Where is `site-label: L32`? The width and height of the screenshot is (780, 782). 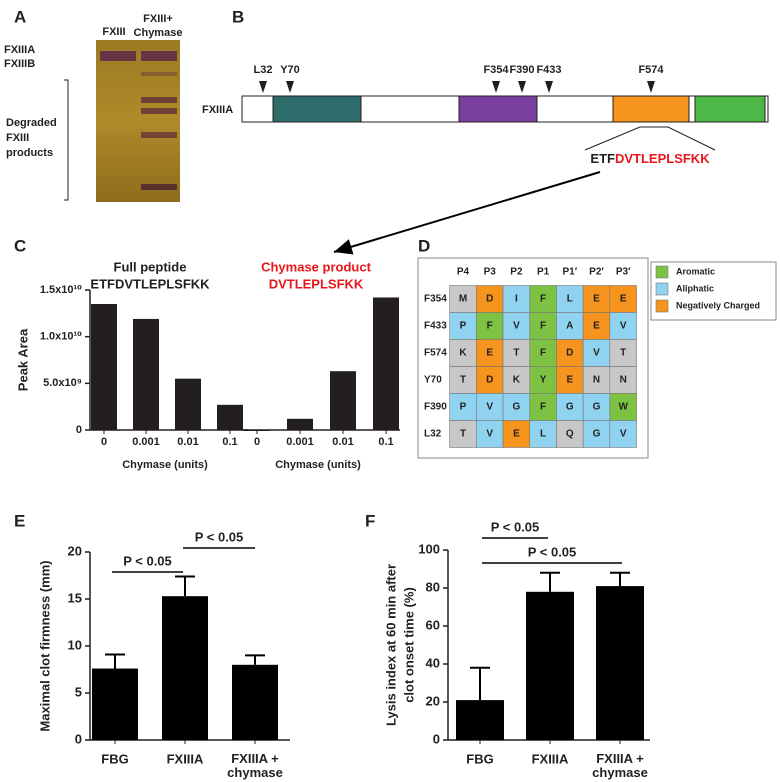
site-label: L32 is located at coordinates (263, 70).